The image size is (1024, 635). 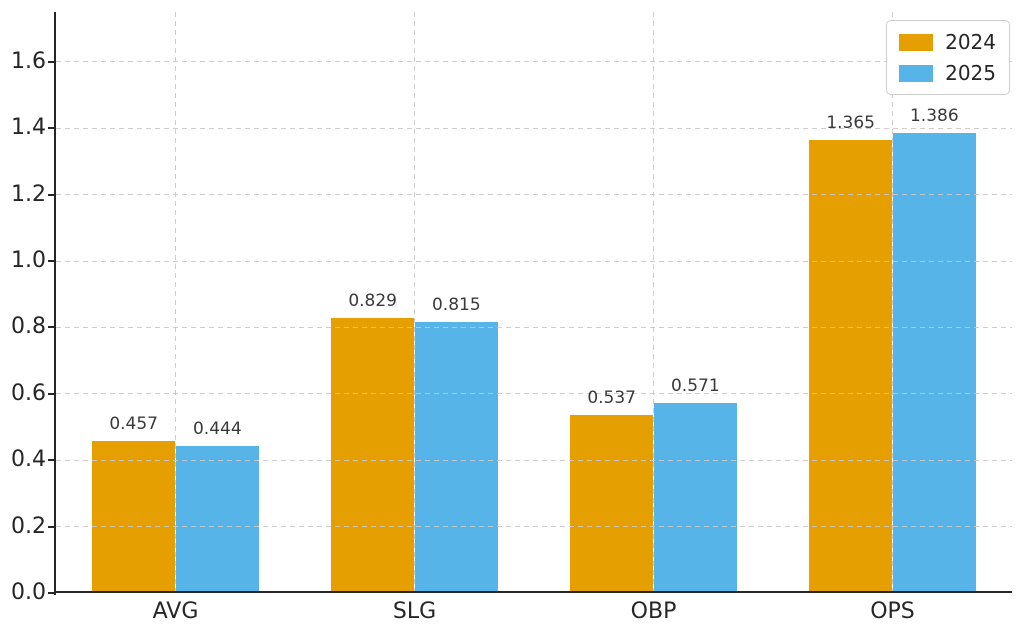 What do you see at coordinates (133, 517) in the screenshot?
I see `bar-2024-AVG` at bounding box center [133, 517].